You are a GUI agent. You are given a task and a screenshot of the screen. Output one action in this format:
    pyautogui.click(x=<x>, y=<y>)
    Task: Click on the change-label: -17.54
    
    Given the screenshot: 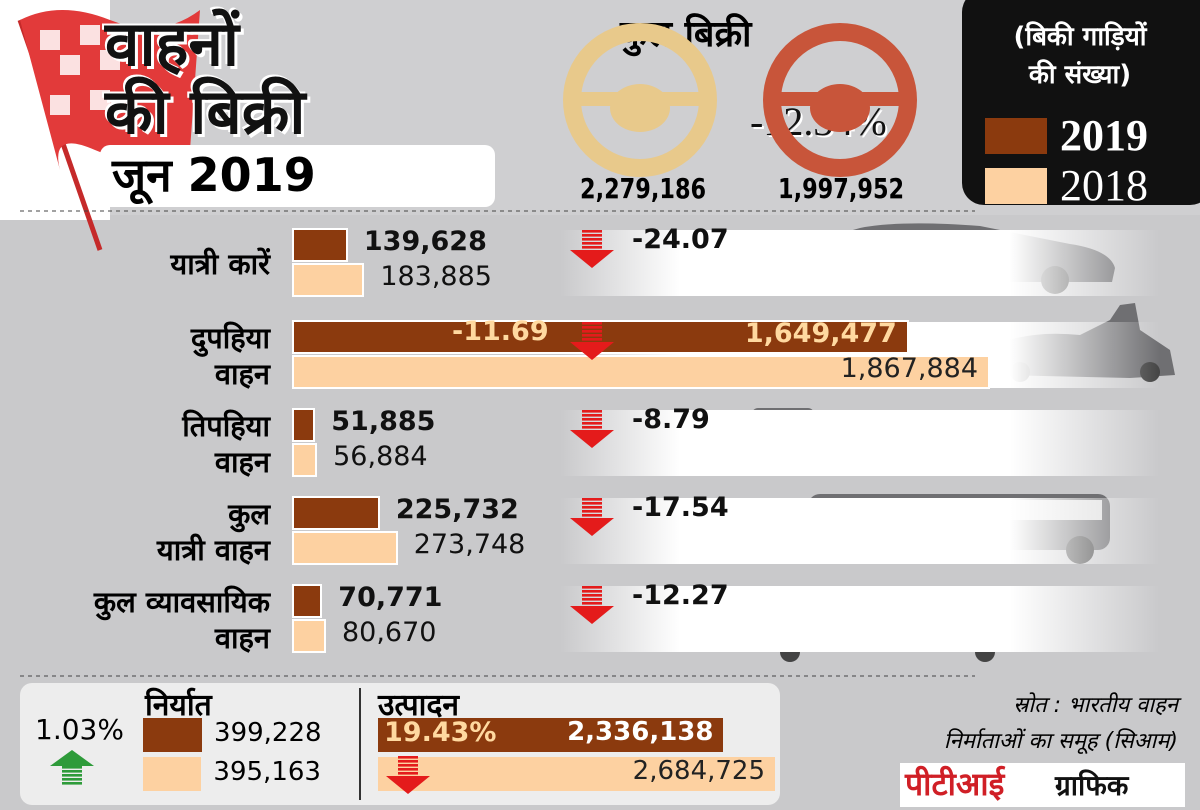 What is the action you would take?
    pyautogui.click(x=680, y=507)
    